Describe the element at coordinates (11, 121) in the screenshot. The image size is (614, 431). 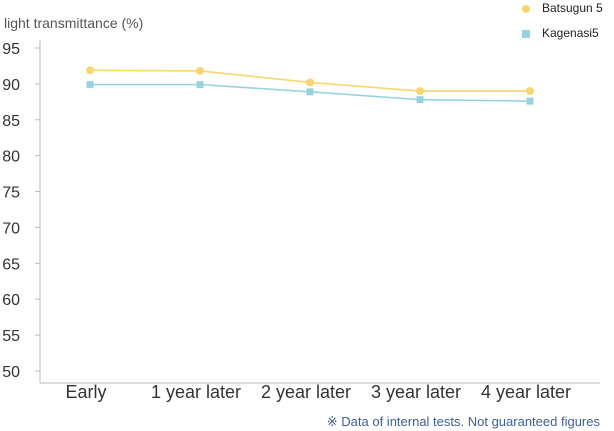
I see `y-tick-label: 85` at that location.